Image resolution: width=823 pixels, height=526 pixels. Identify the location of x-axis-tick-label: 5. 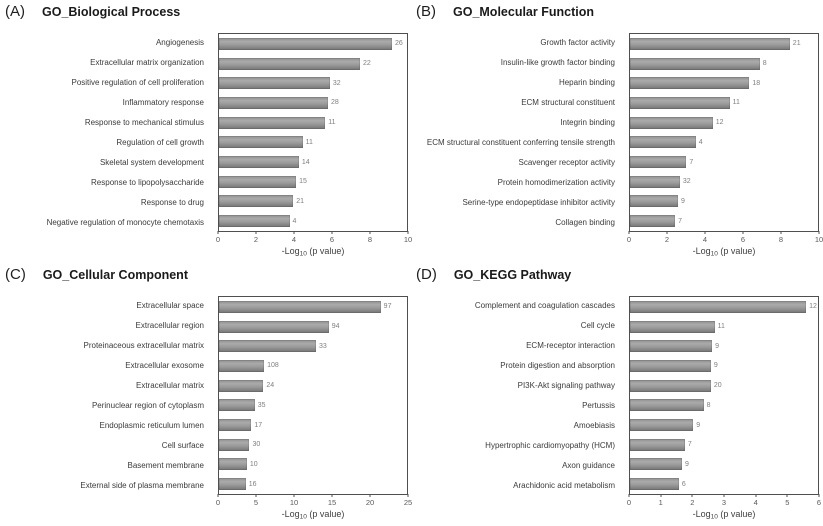
(256, 502).